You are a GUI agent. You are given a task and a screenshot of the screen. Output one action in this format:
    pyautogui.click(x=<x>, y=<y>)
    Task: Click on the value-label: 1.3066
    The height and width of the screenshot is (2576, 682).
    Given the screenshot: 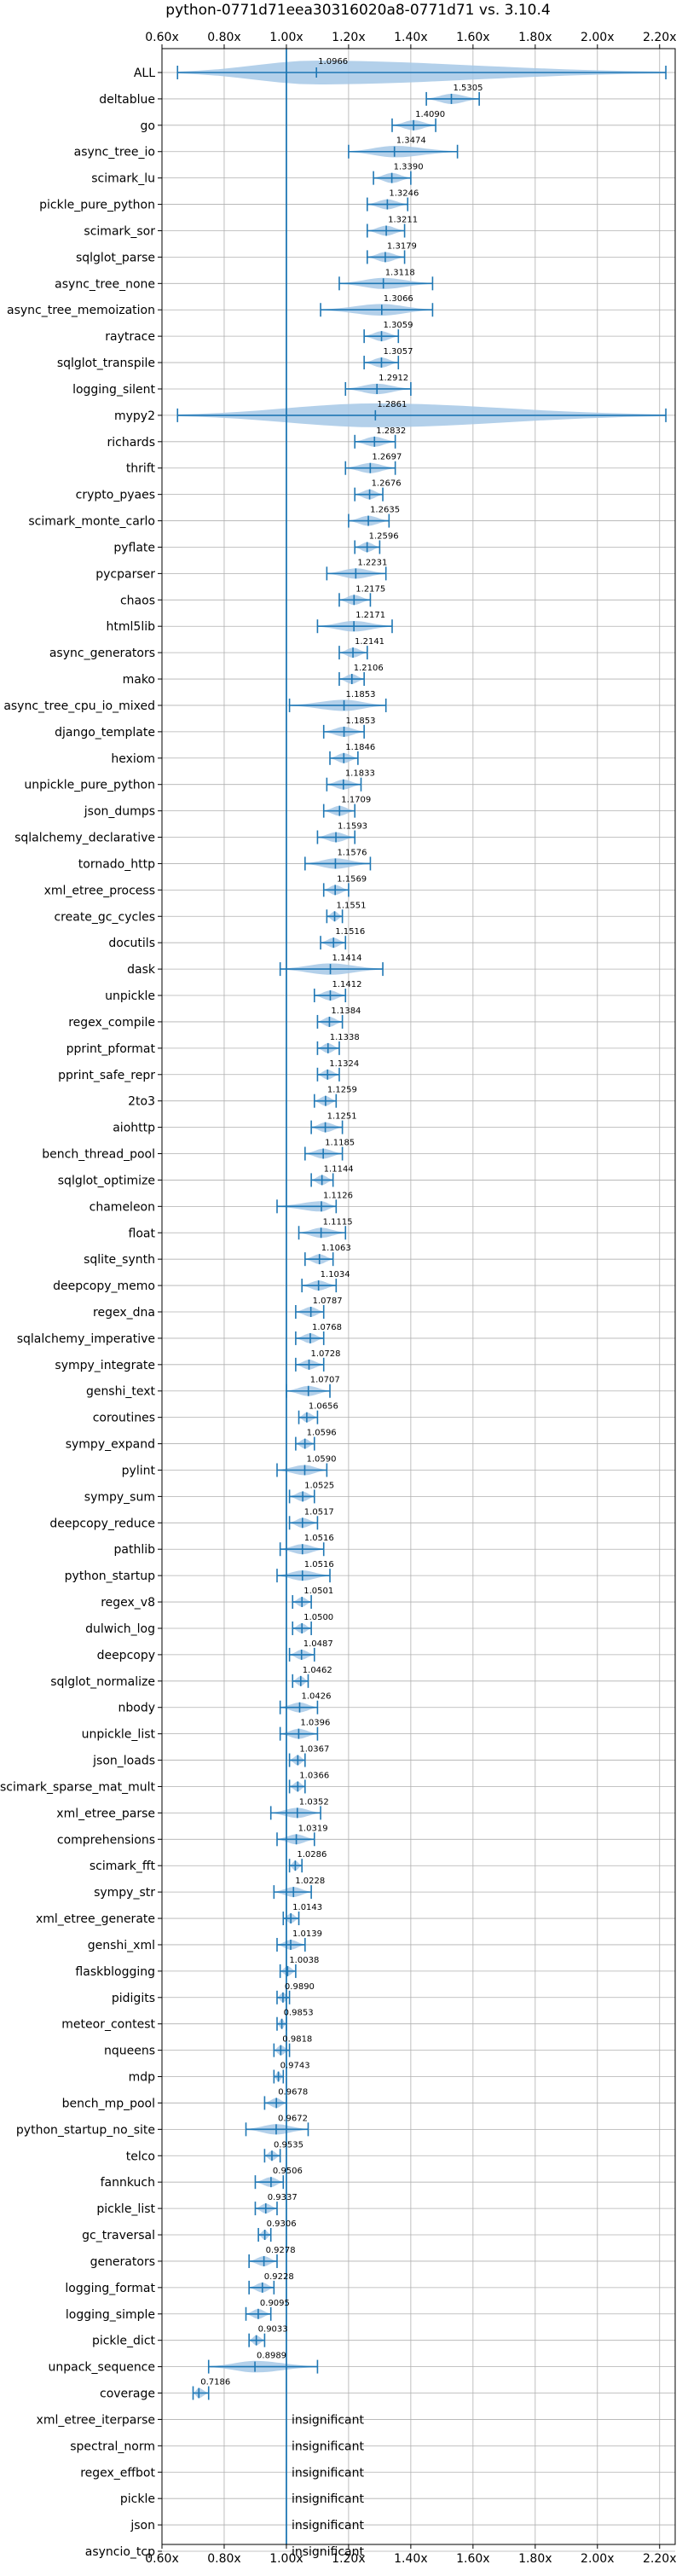 What is the action you would take?
    pyautogui.click(x=399, y=299)
    